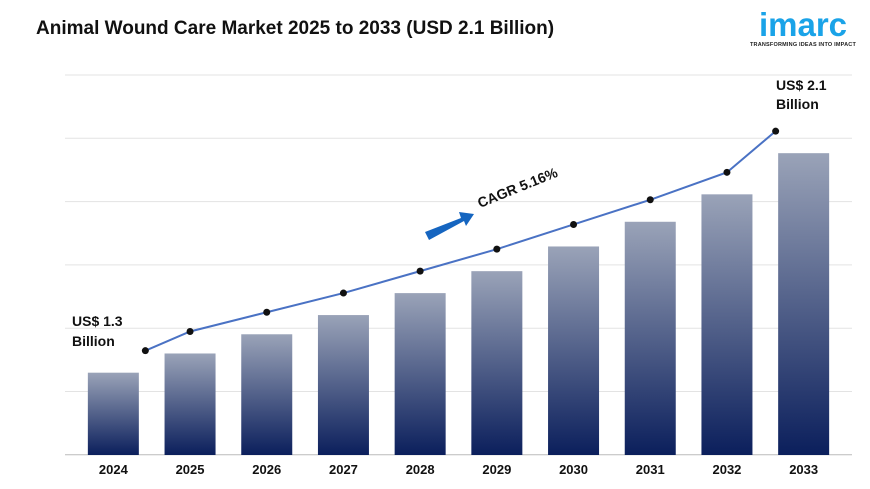 Image resolution: width=870 pixels, height=489 pixels. I want to click on x-tick-label: 2029, so click(496, 469).